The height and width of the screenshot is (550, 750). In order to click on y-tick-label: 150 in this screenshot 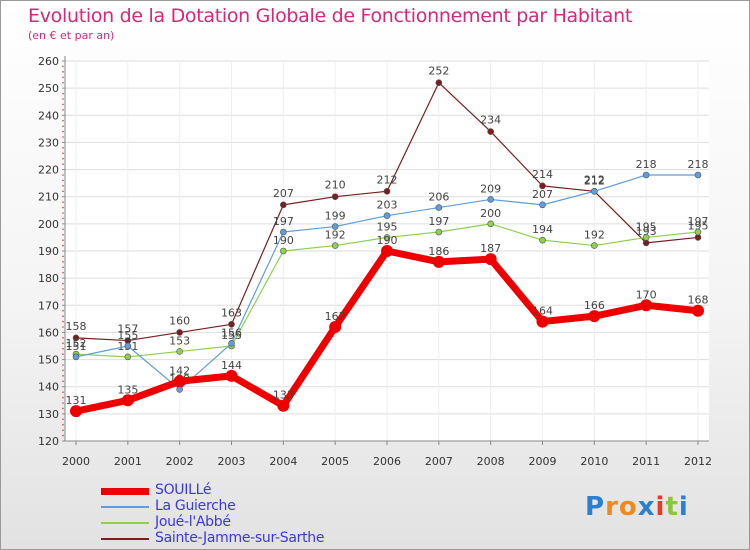, I will do `click(48, 360)`.